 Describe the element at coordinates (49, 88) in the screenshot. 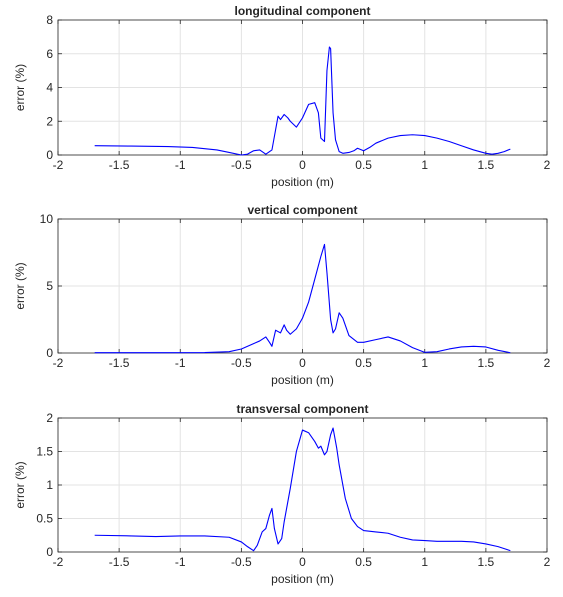

I see `y-tick-label: 4` at that location.